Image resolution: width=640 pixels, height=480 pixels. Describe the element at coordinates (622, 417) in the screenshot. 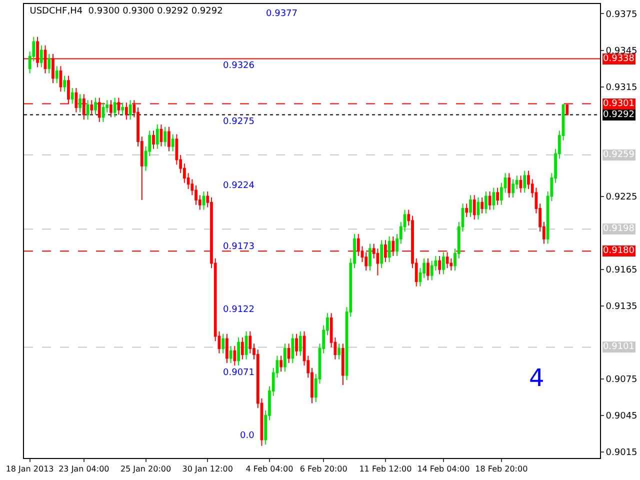

I see `y-tick-label: 0.9045` at that location.